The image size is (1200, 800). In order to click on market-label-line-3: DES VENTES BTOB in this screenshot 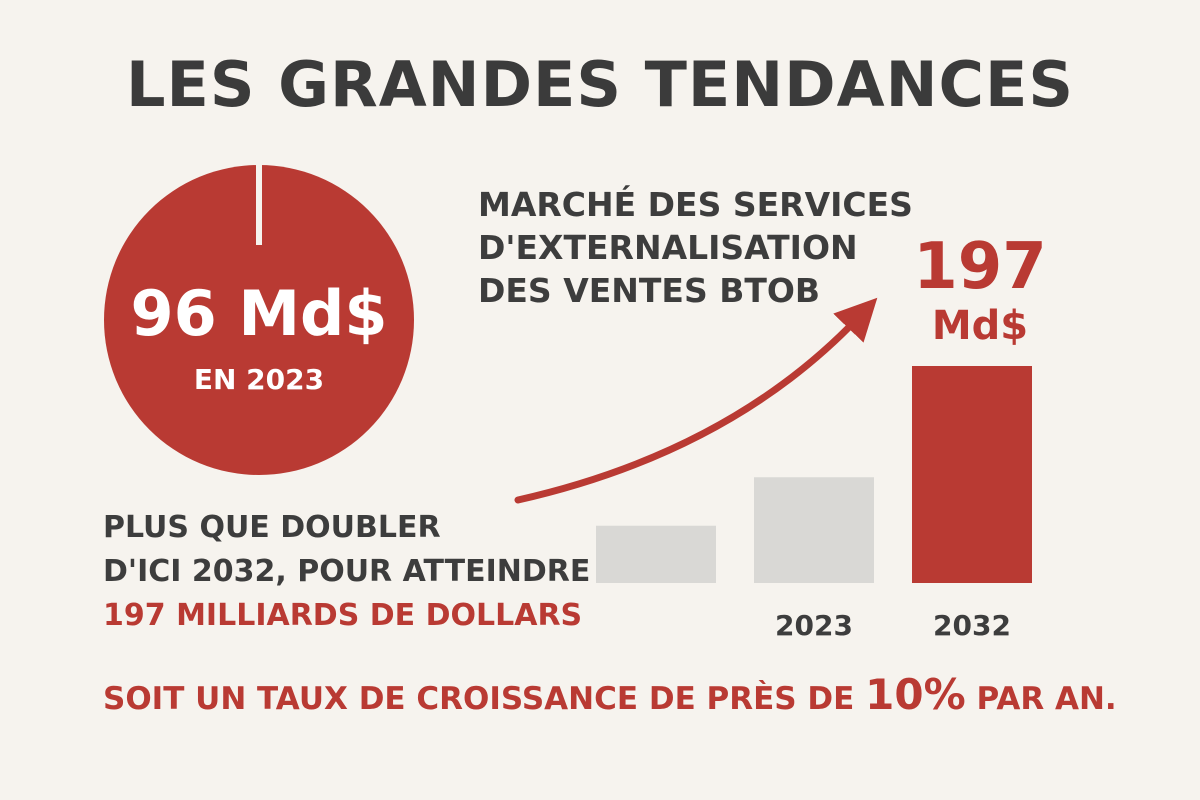, I will do `click(649, 290)`.